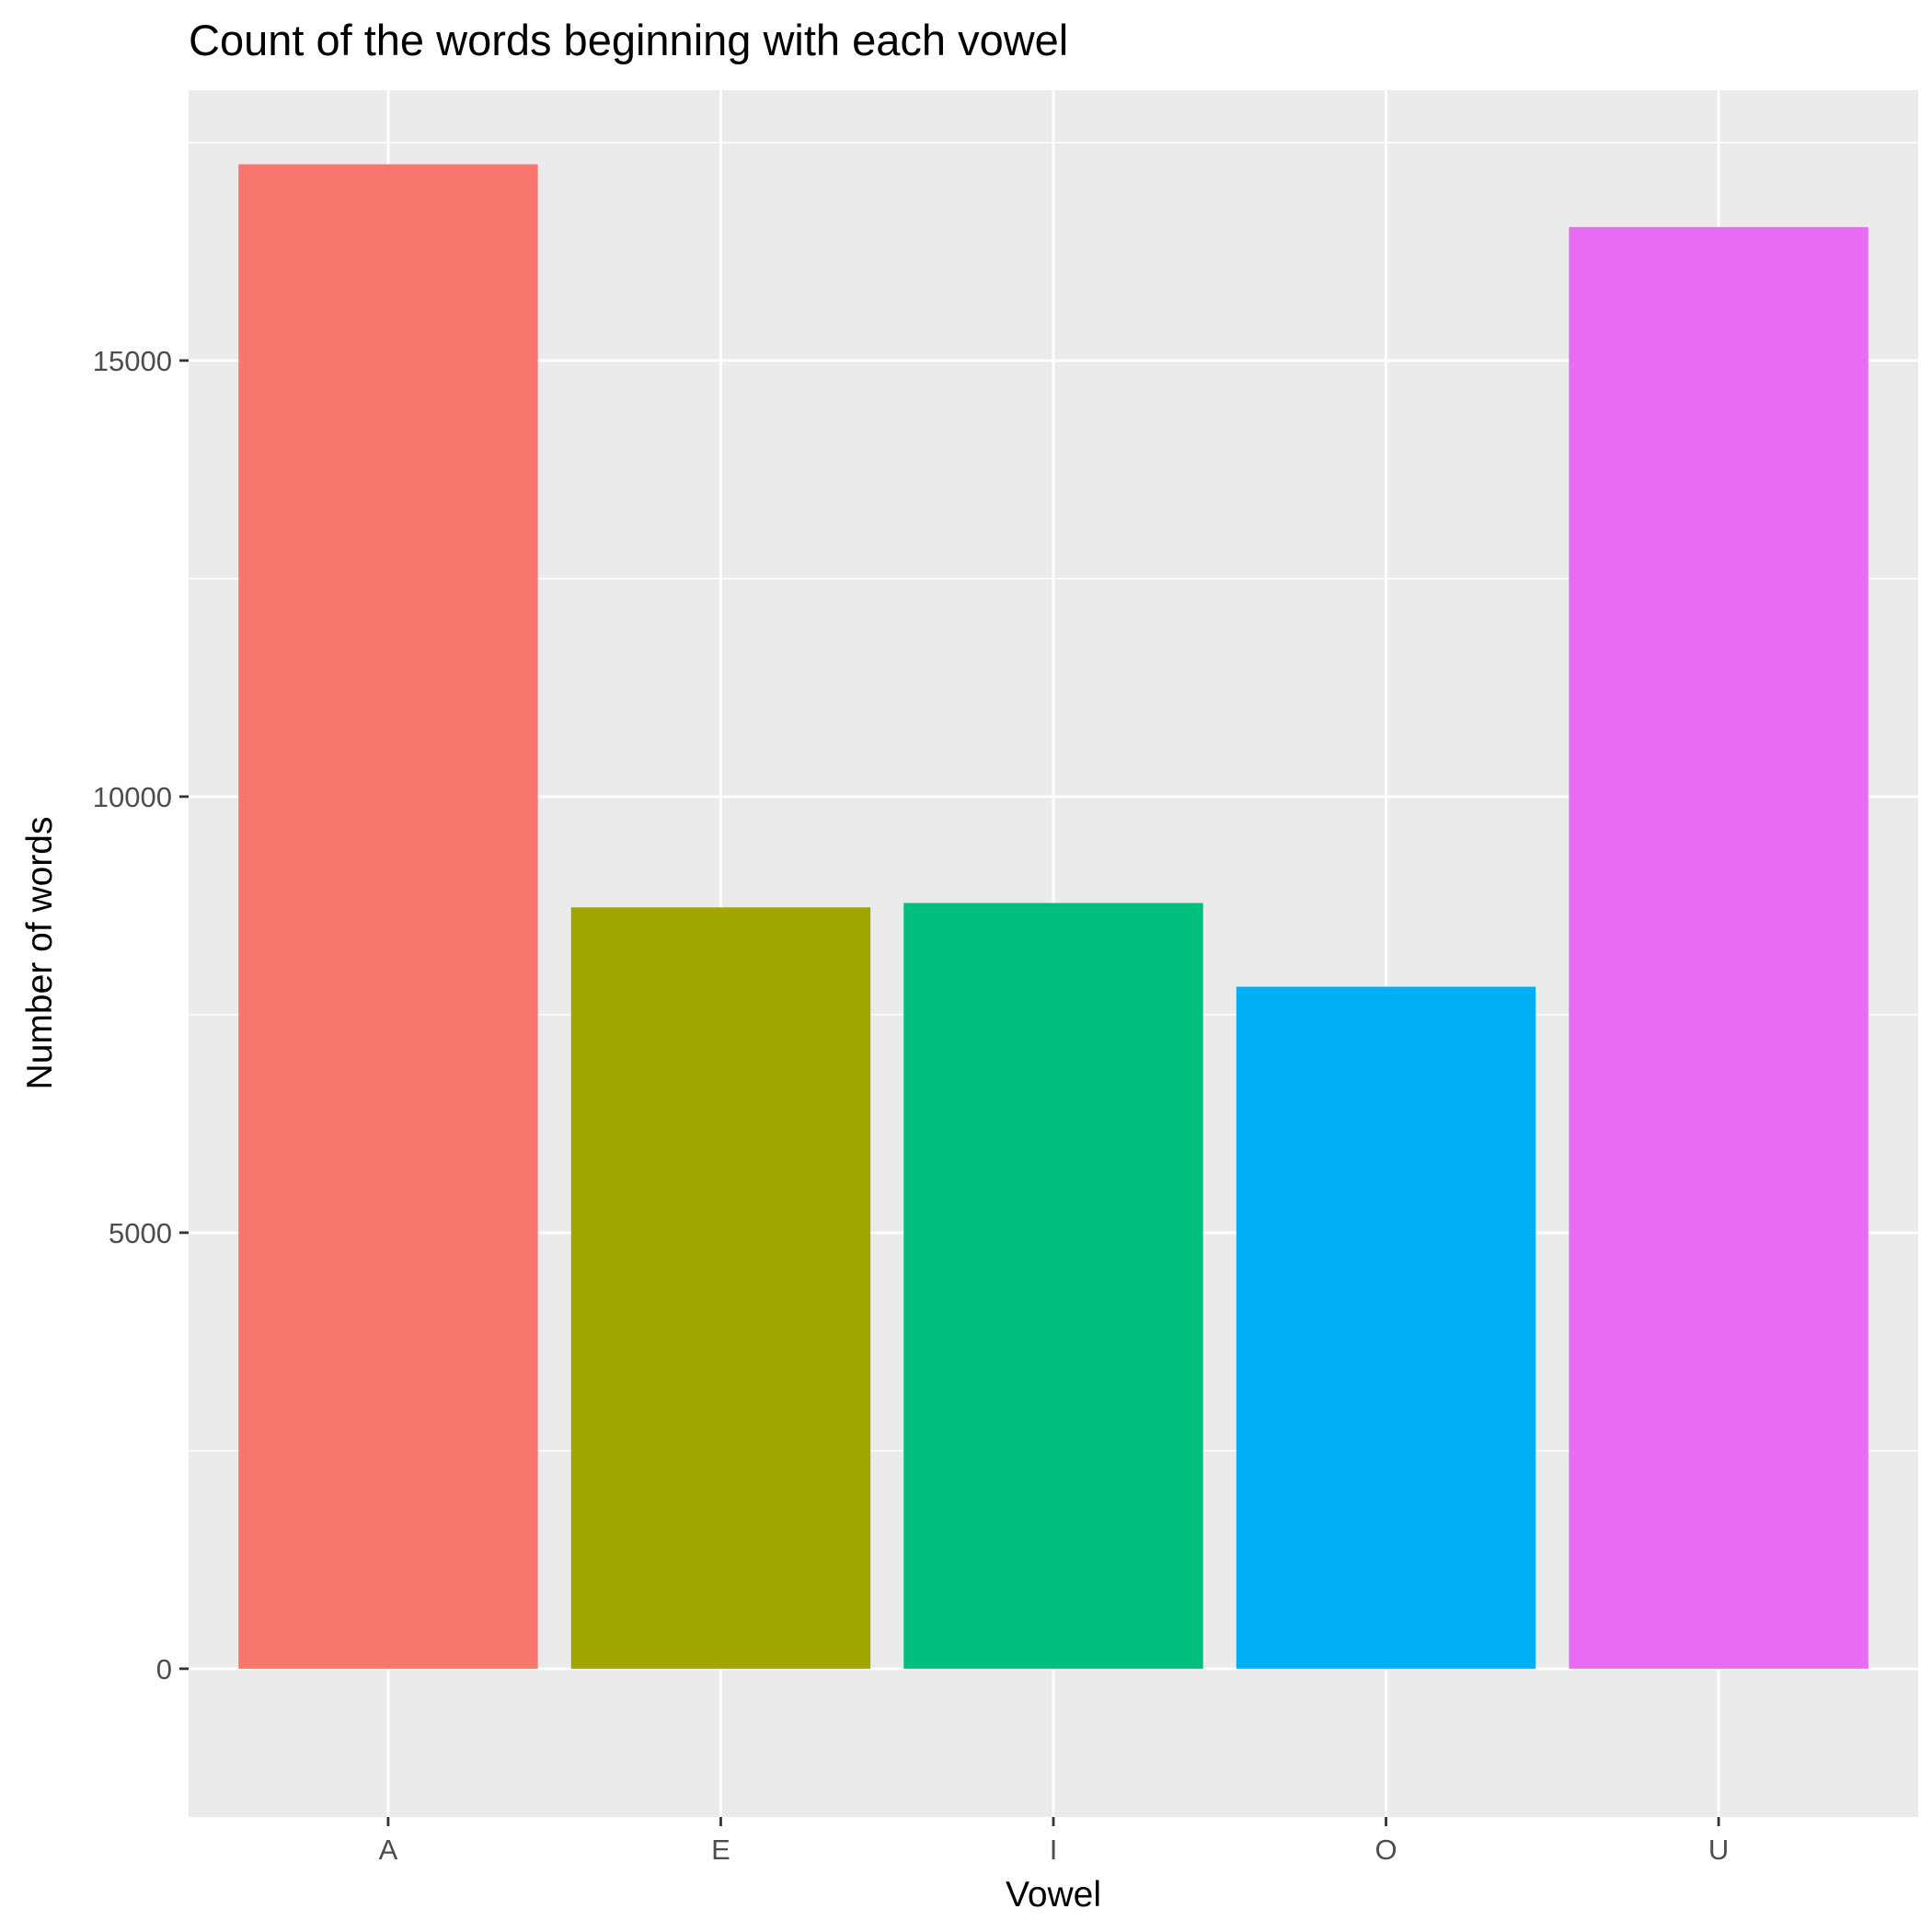 The height and width of the screenshot is (1932, 1932). Describe the element at coordinates (140, 1233) in the screenshot. I see `y-tick-label: 5000` at that location.